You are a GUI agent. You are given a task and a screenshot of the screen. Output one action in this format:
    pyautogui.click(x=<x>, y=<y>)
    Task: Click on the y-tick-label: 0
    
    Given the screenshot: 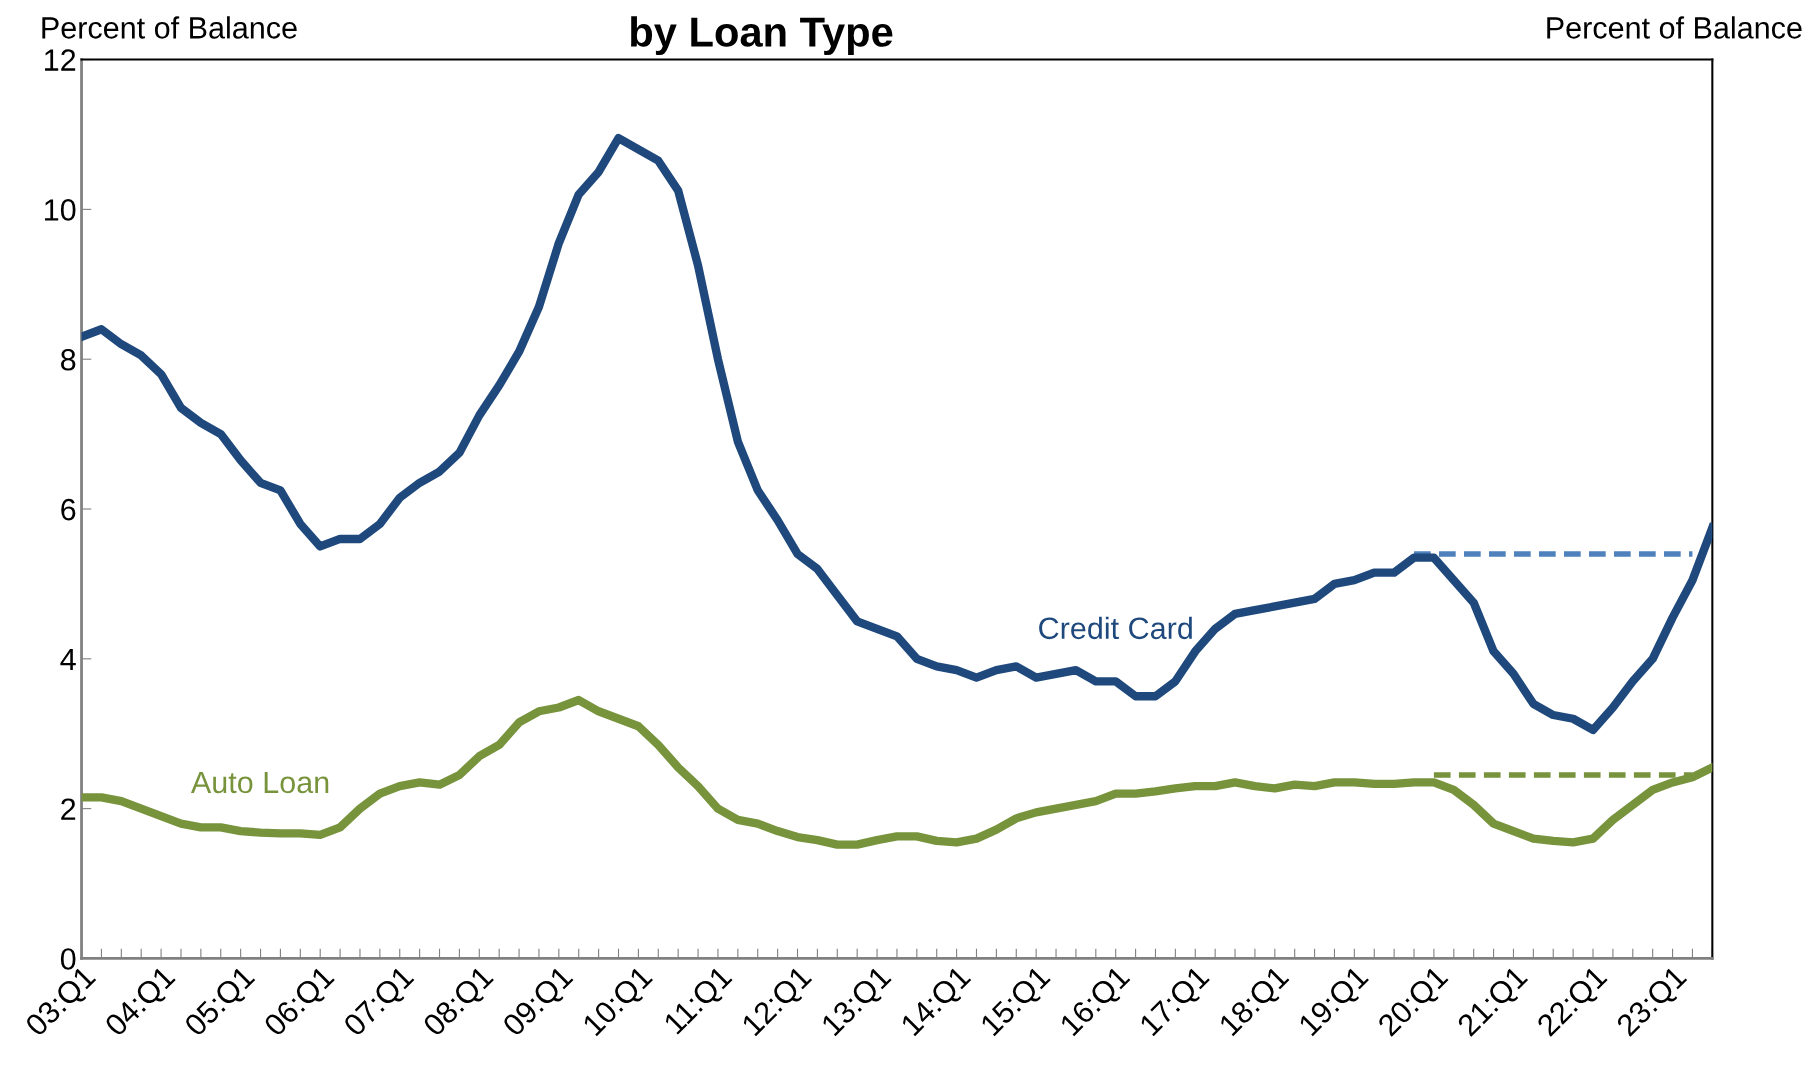 What is the action you would take?
    pyautogui.click(x=68, y=959)
    